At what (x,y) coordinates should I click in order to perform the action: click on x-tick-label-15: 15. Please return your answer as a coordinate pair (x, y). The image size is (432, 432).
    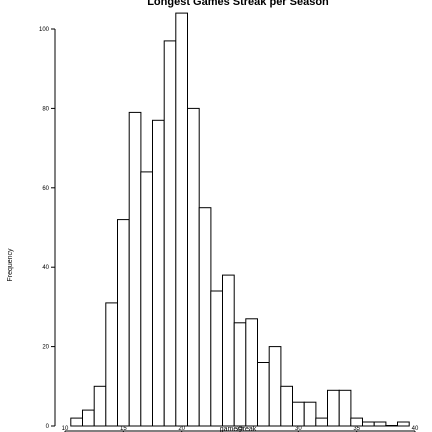
    Looking at the image, I should click on (123, 429).